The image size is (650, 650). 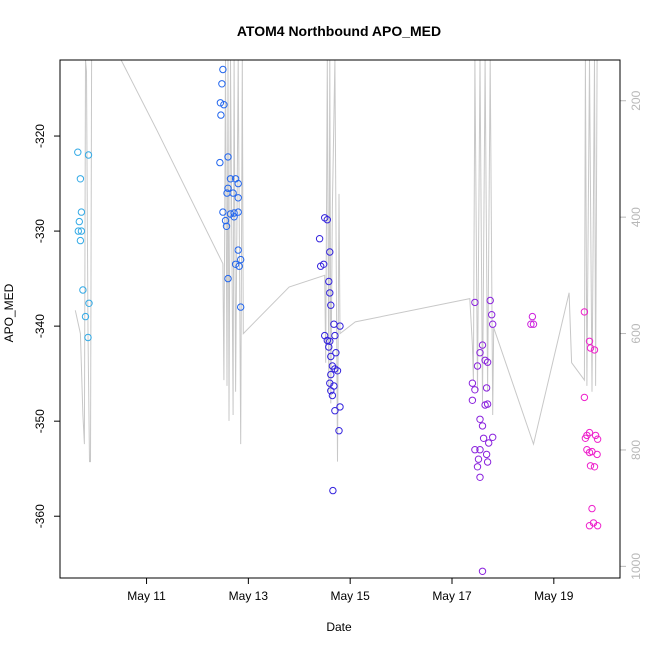 What do you see at coordinates (40, 136) in the screenshot?
I see `y-tick-label: -320` at bounding box center [40, 136].